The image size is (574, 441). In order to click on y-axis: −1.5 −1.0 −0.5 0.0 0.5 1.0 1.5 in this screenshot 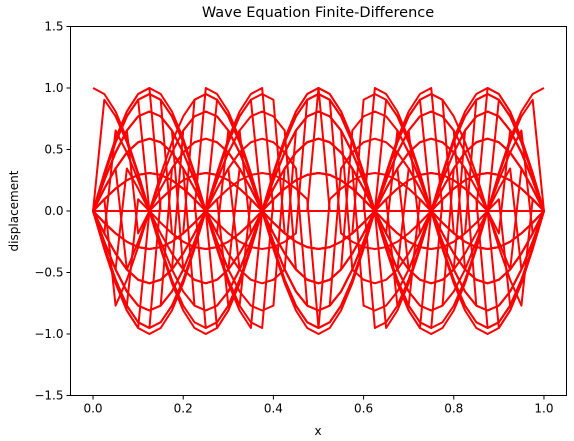, I will do `click(52, 211)`.